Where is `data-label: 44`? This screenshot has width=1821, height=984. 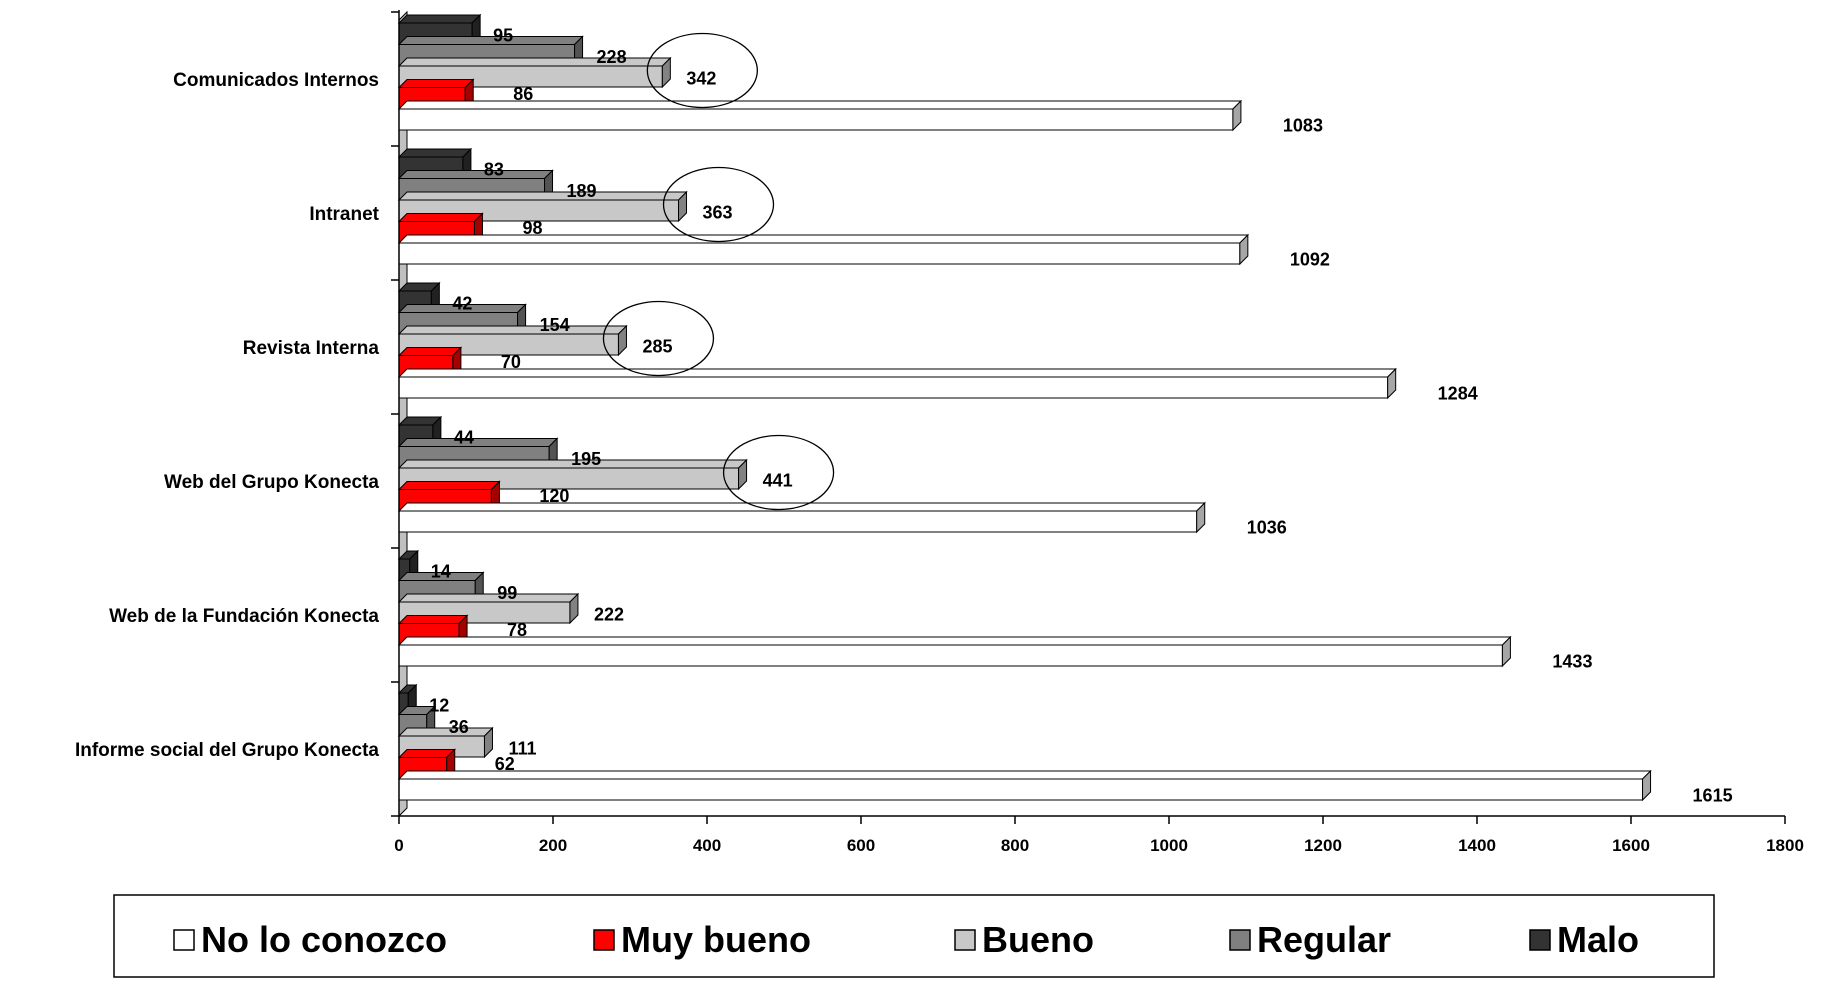 data-label: 44 is located at coordinates (464, 438).